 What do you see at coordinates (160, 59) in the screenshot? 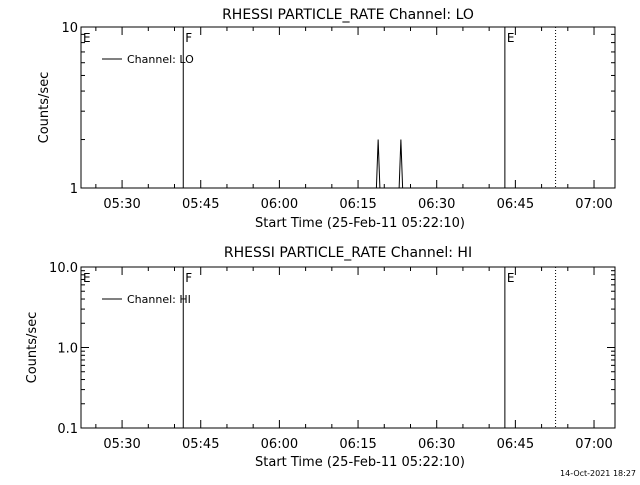
I see `legend-label: Channel: LO` at bounding box center [160, 59].